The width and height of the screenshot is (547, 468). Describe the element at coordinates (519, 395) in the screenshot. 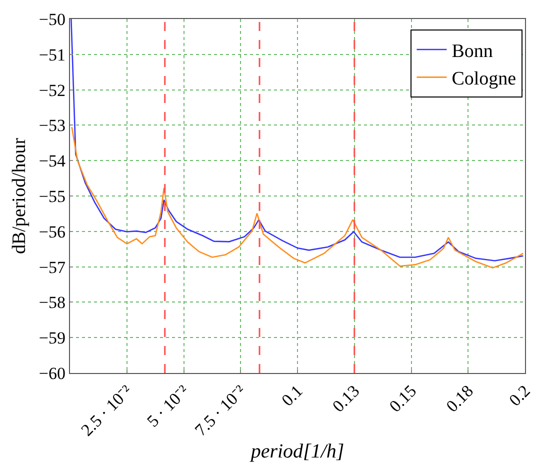

I see `x-tick-label: 0.2` at that location.